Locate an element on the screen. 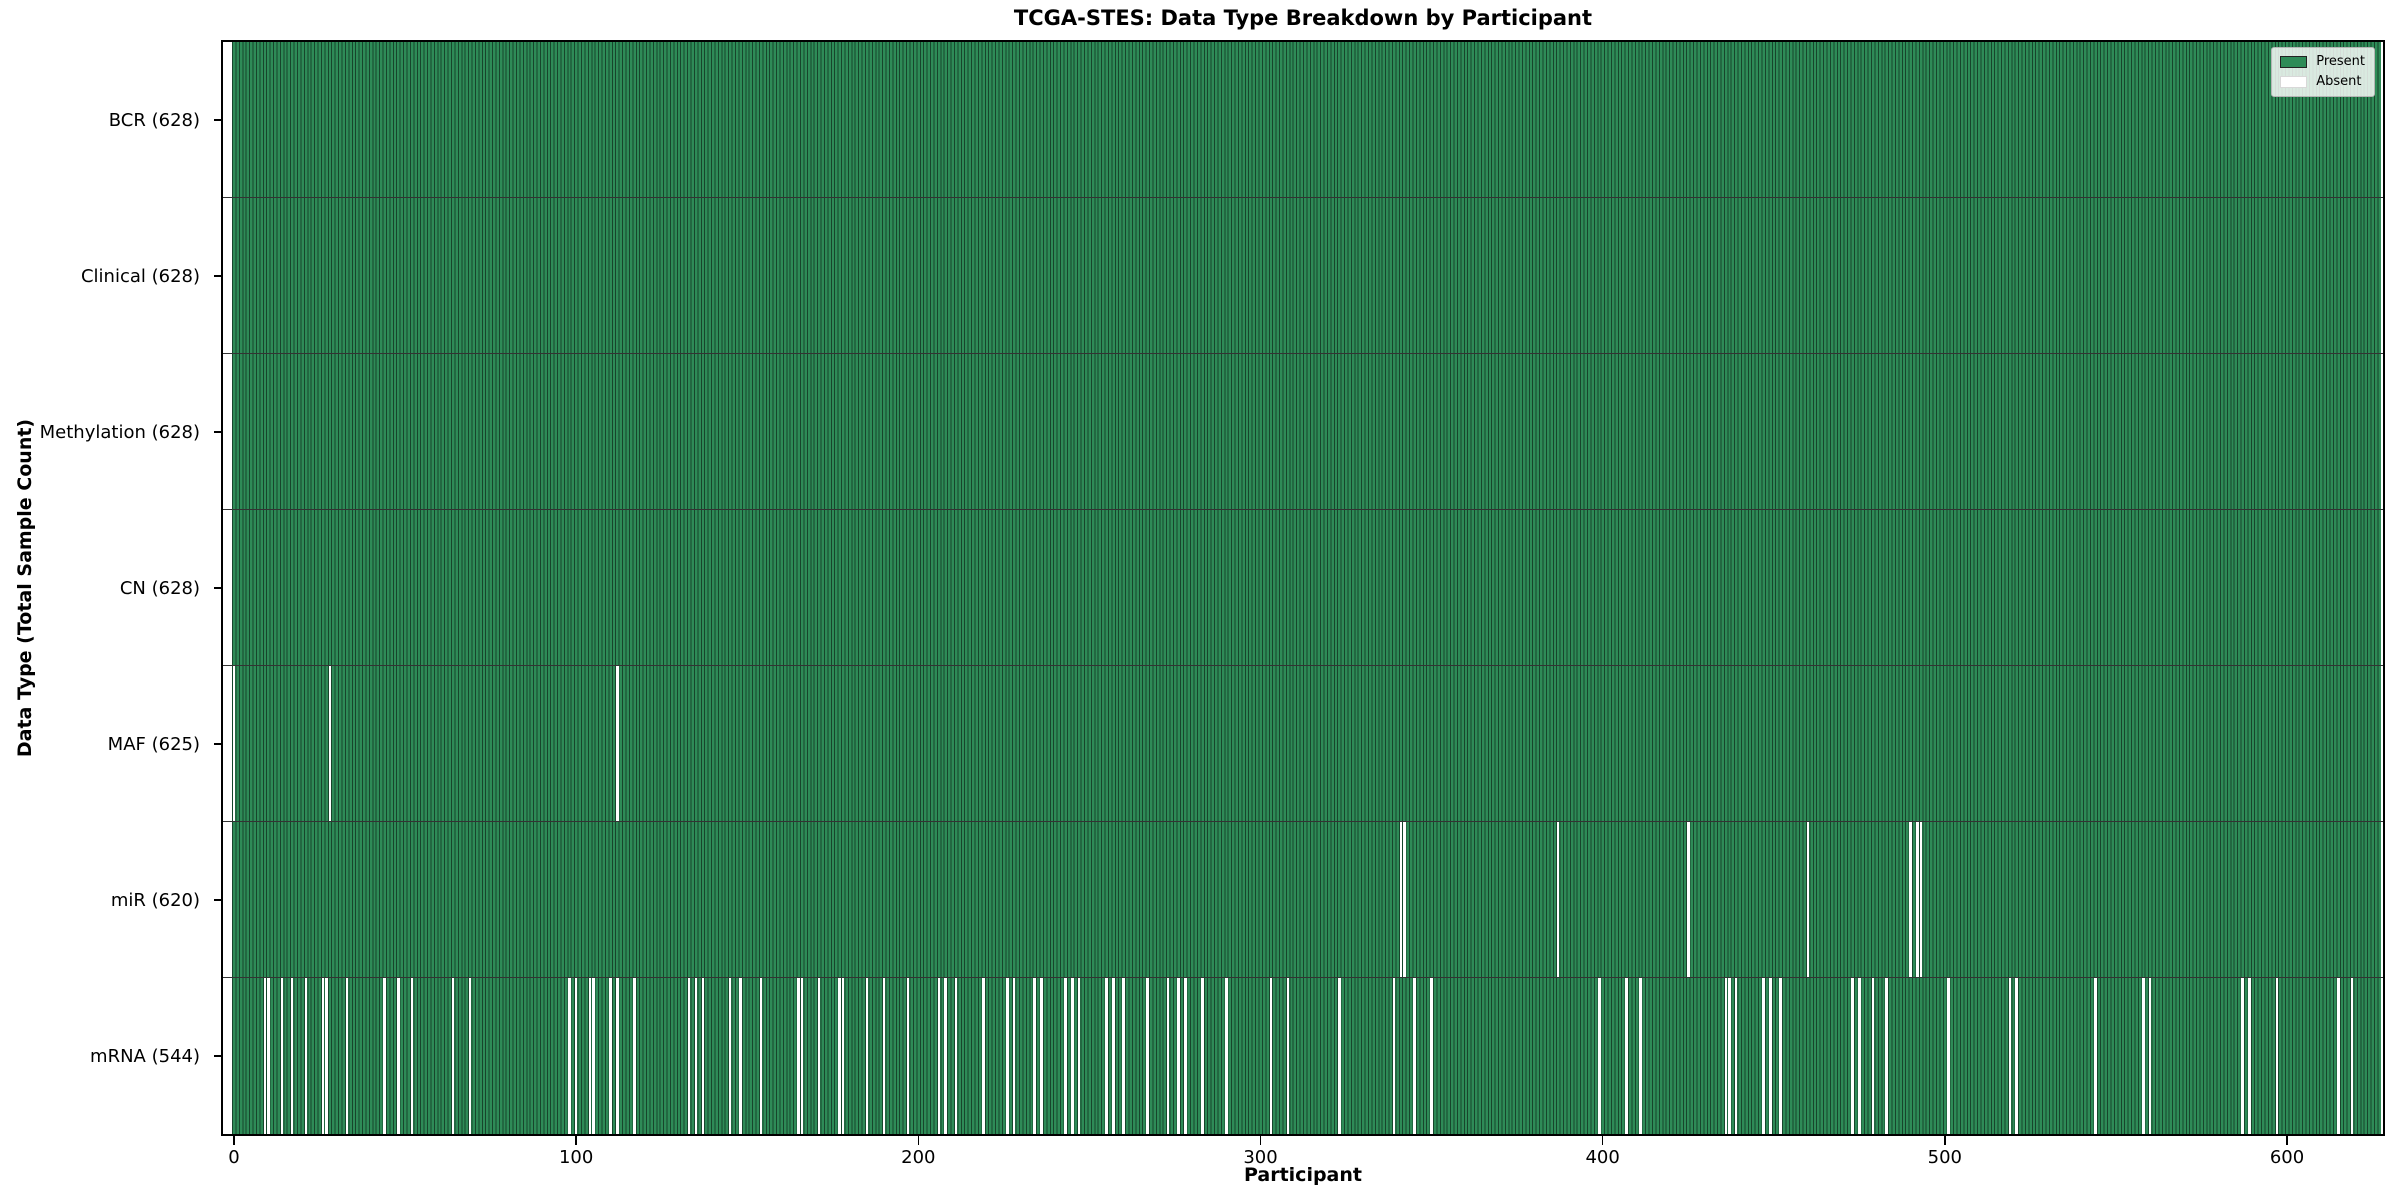 Image resolution: width=2400 pixels, height=1200 pixels. ytick-mark-BCR is located at coordinates (218, 120).